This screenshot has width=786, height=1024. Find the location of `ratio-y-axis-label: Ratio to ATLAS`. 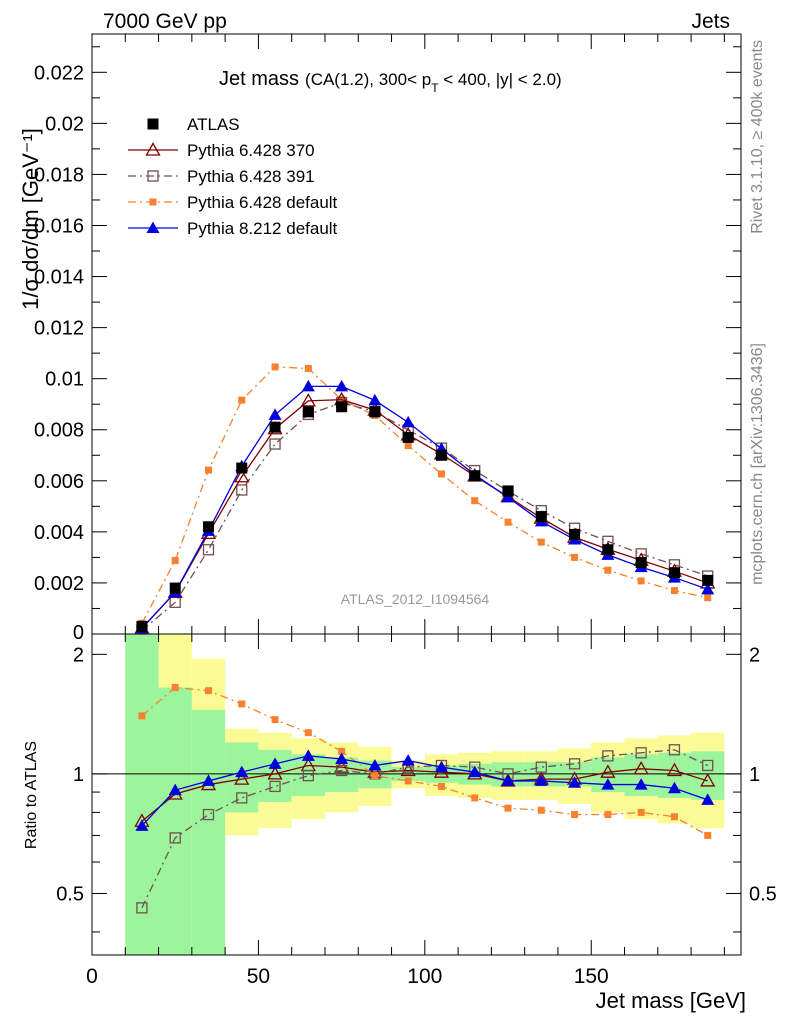

ratio-y-axis-label: Ratio to ATLAS is located at coordinates (31, 795).